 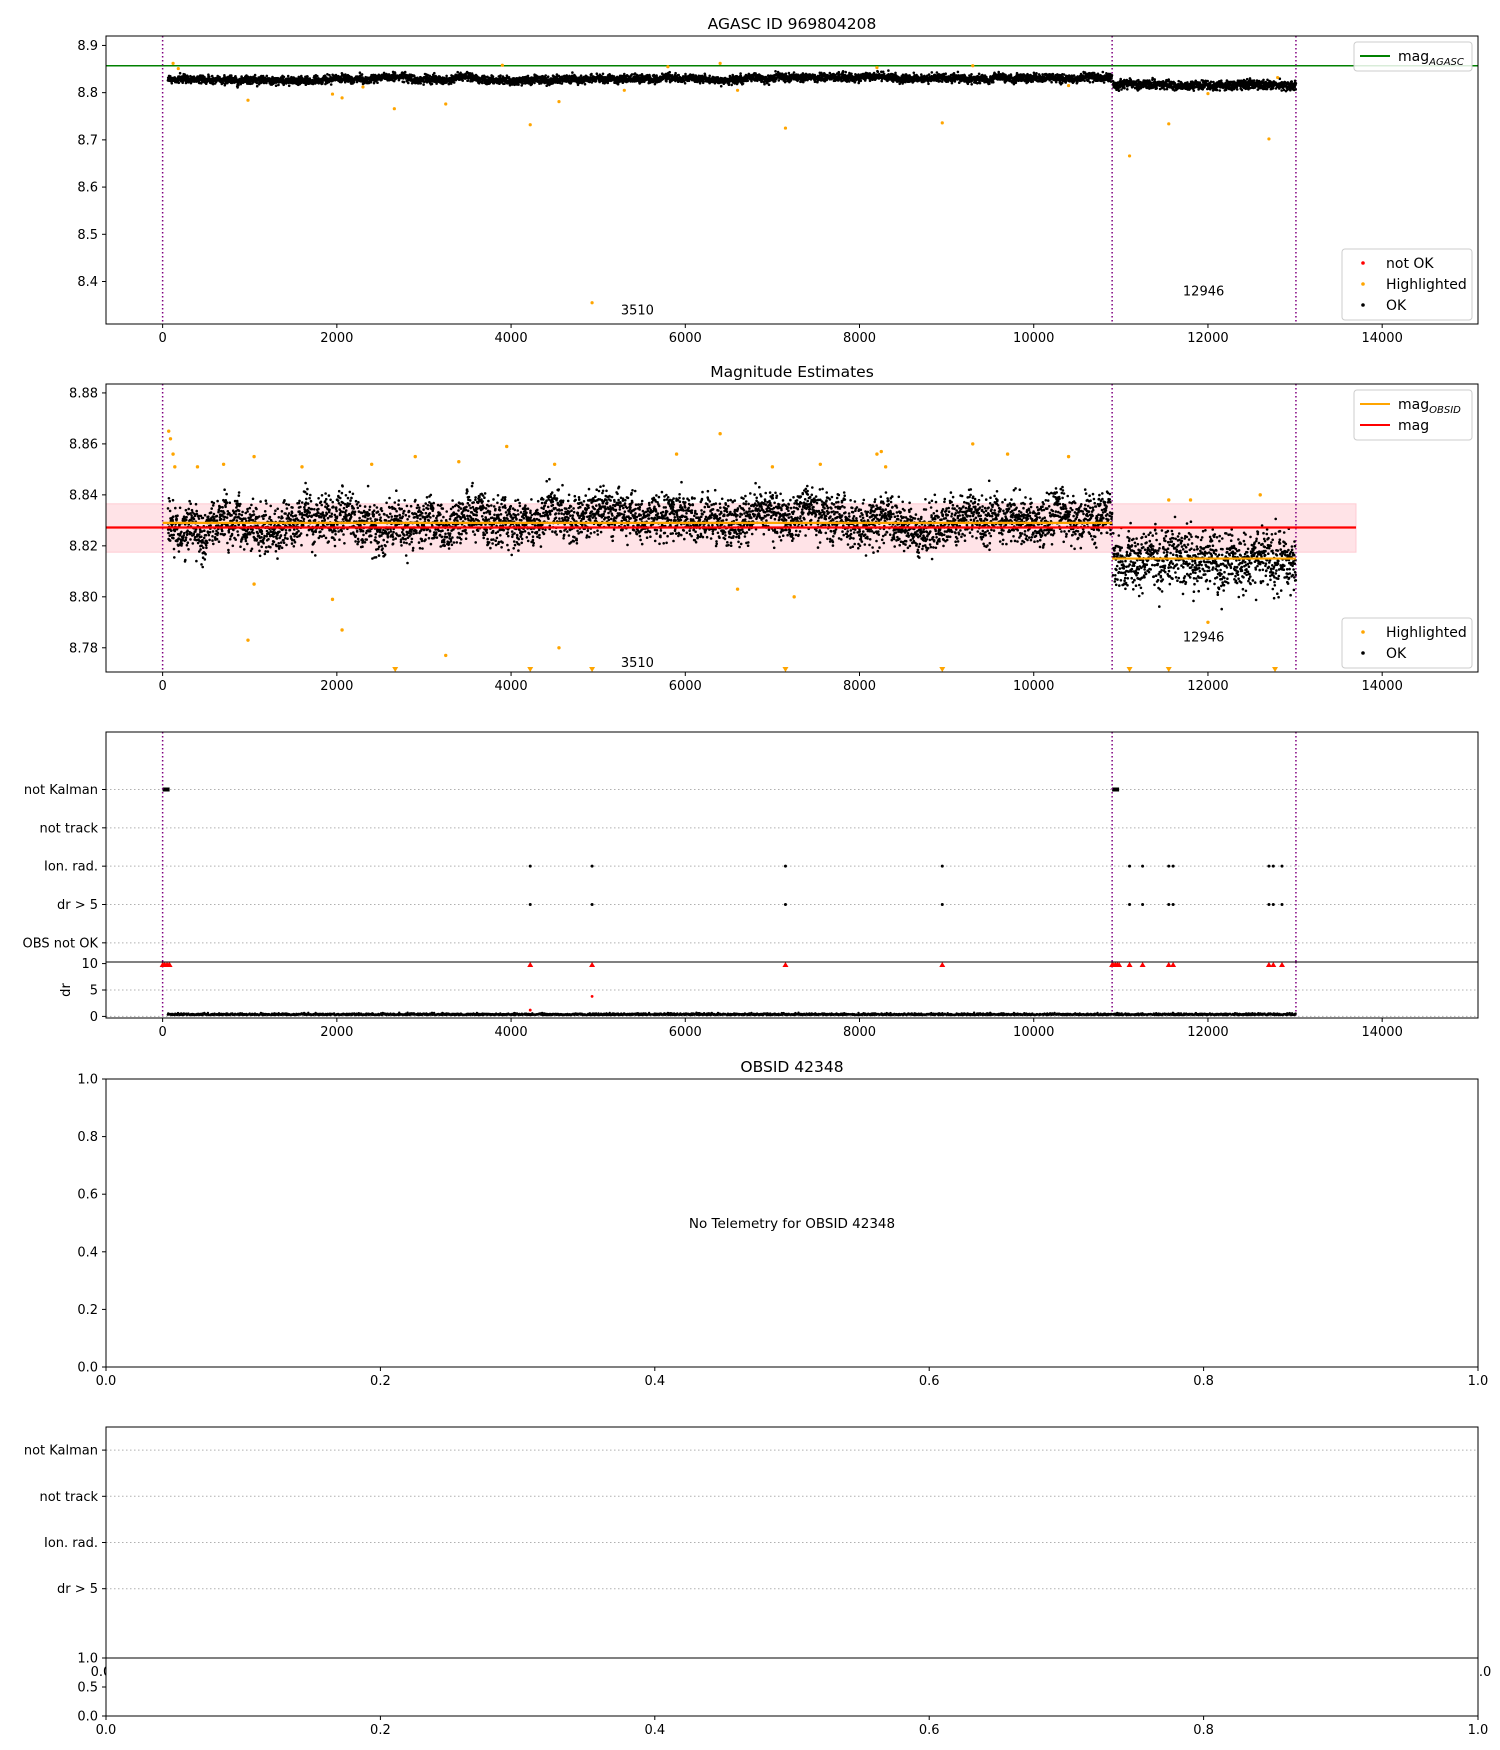 I want to click on y-tick-label: 0.5, so click(x=87, y=1688).